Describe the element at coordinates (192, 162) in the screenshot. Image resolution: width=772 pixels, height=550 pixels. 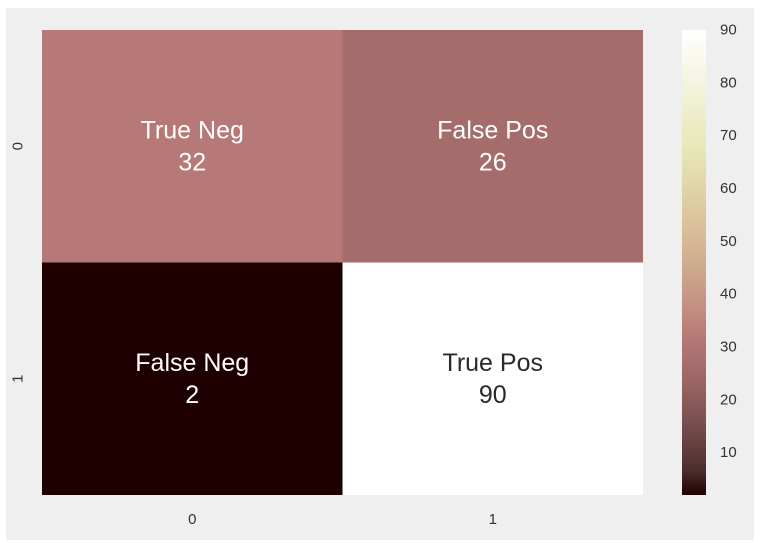
I see `cell-value: 32` at that location.